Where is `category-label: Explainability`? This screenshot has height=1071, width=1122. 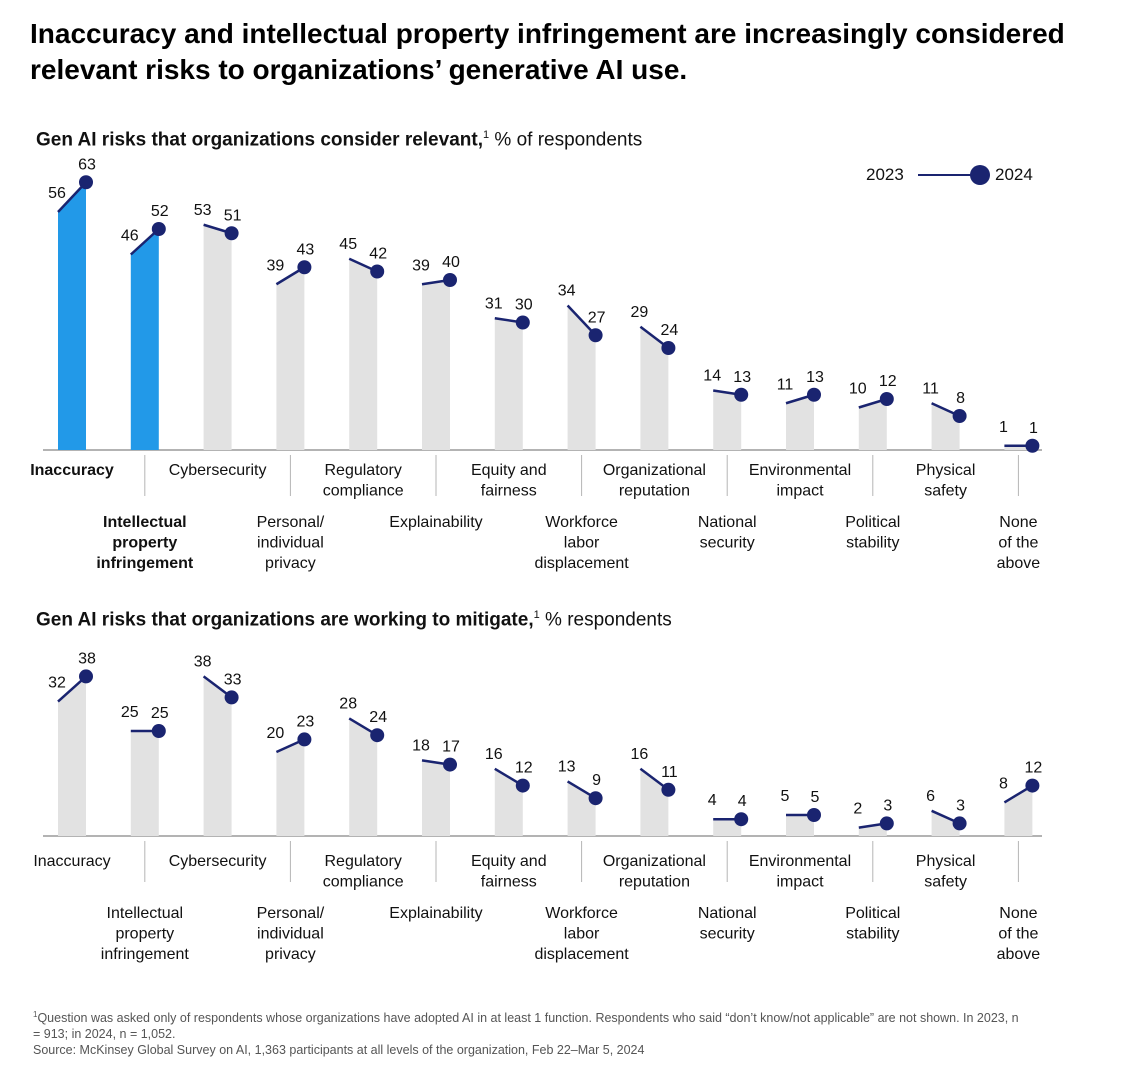
category-label: Explainability is located at coordinates (435, 522).